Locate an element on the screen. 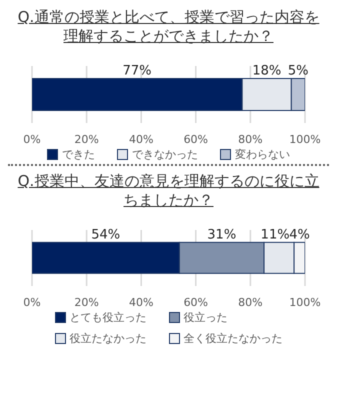 The height and width of the screenshot is (400, 337). data-label: 31% is located at coordinates (221, 234).